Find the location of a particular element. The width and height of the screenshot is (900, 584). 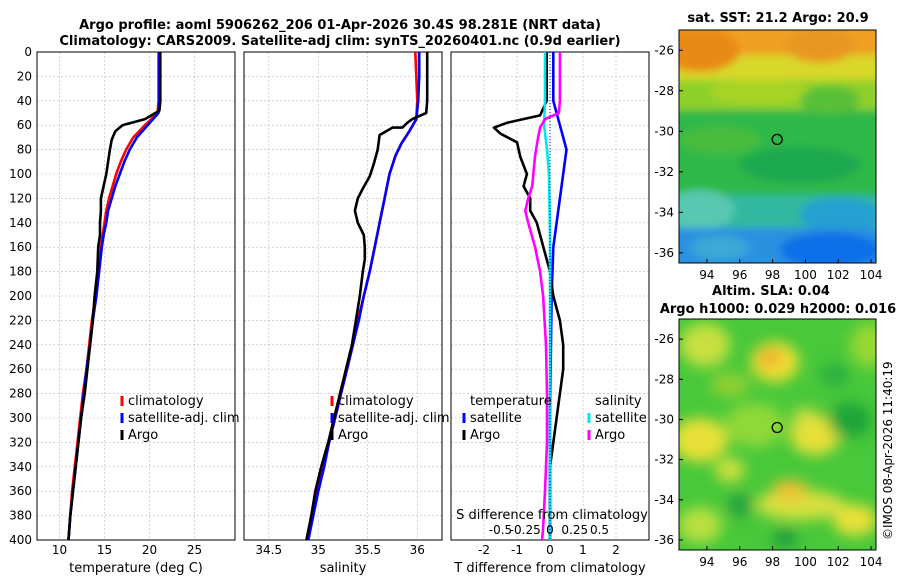

y-tick-label: 260 is located at coordinates (20, 369).